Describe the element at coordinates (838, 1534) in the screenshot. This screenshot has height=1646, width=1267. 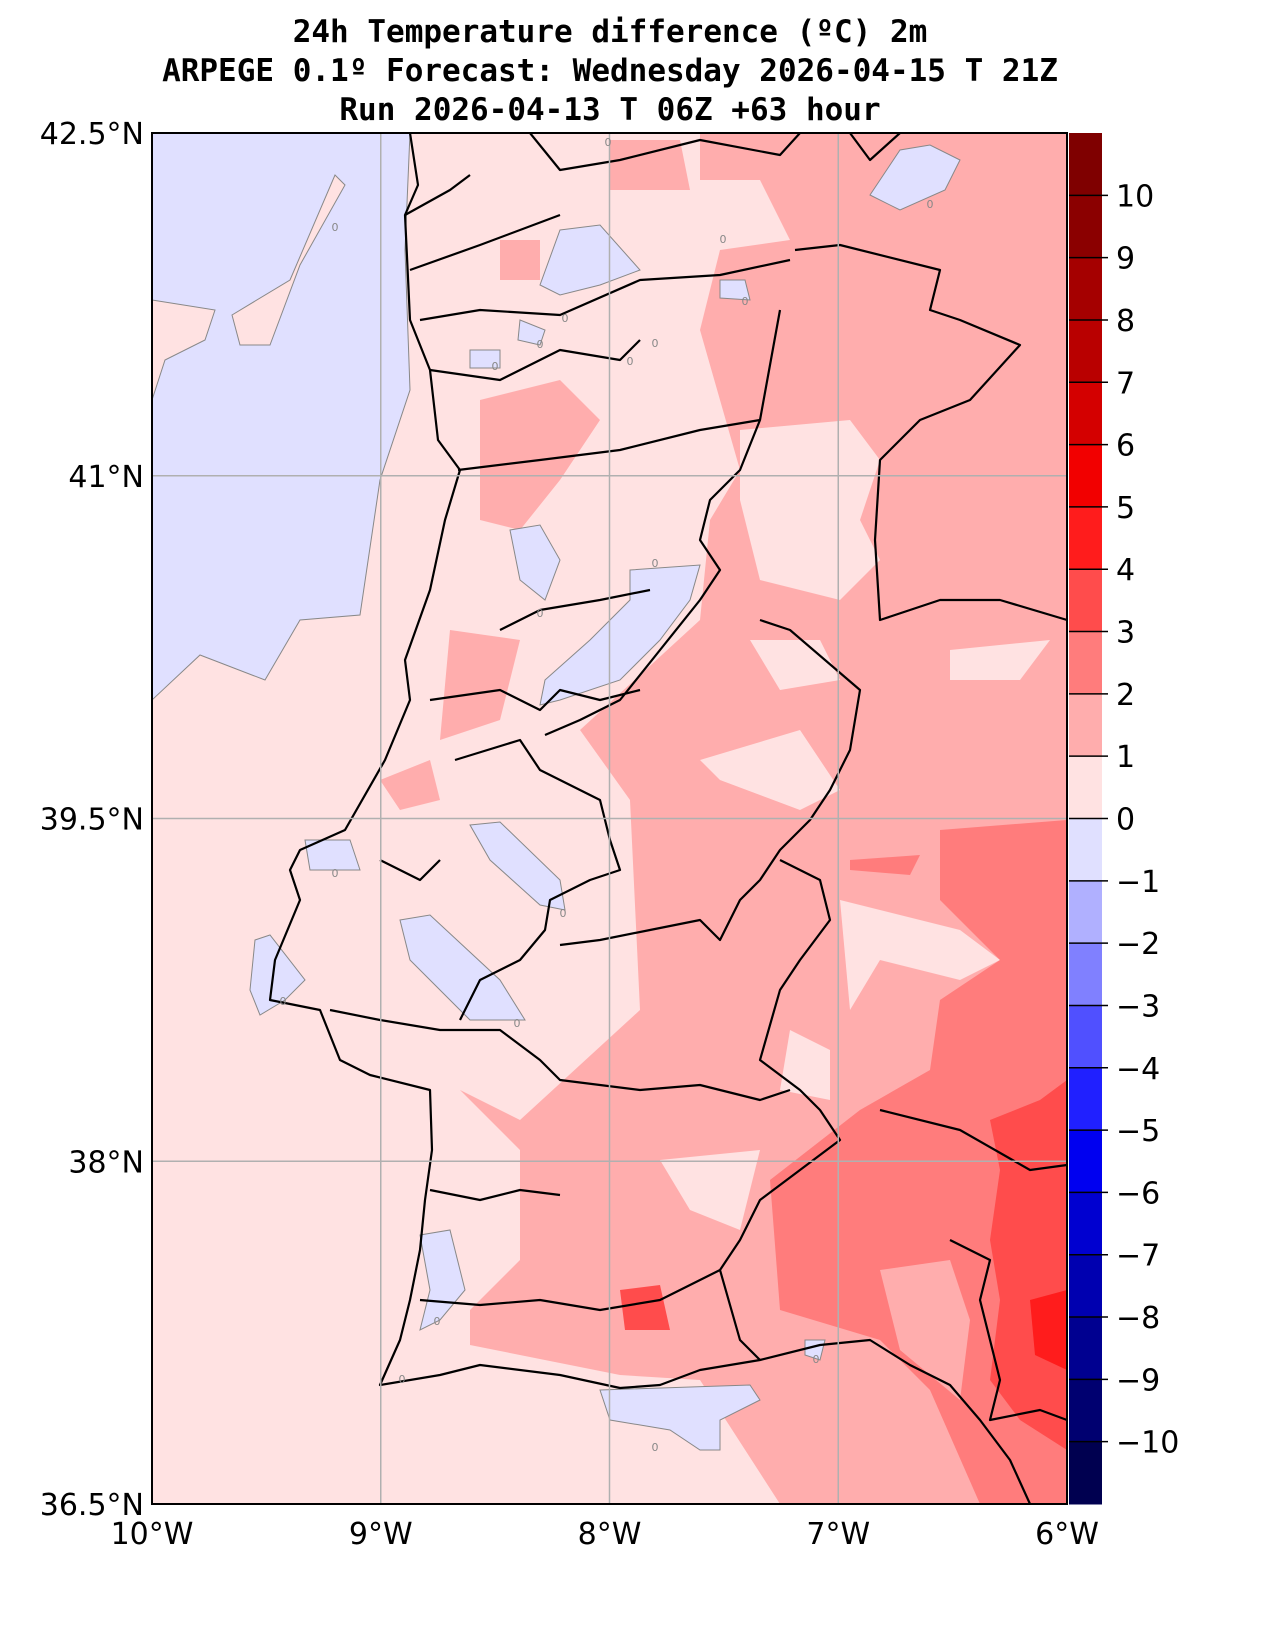
I see `x-tick-label: 7°W` at that location.